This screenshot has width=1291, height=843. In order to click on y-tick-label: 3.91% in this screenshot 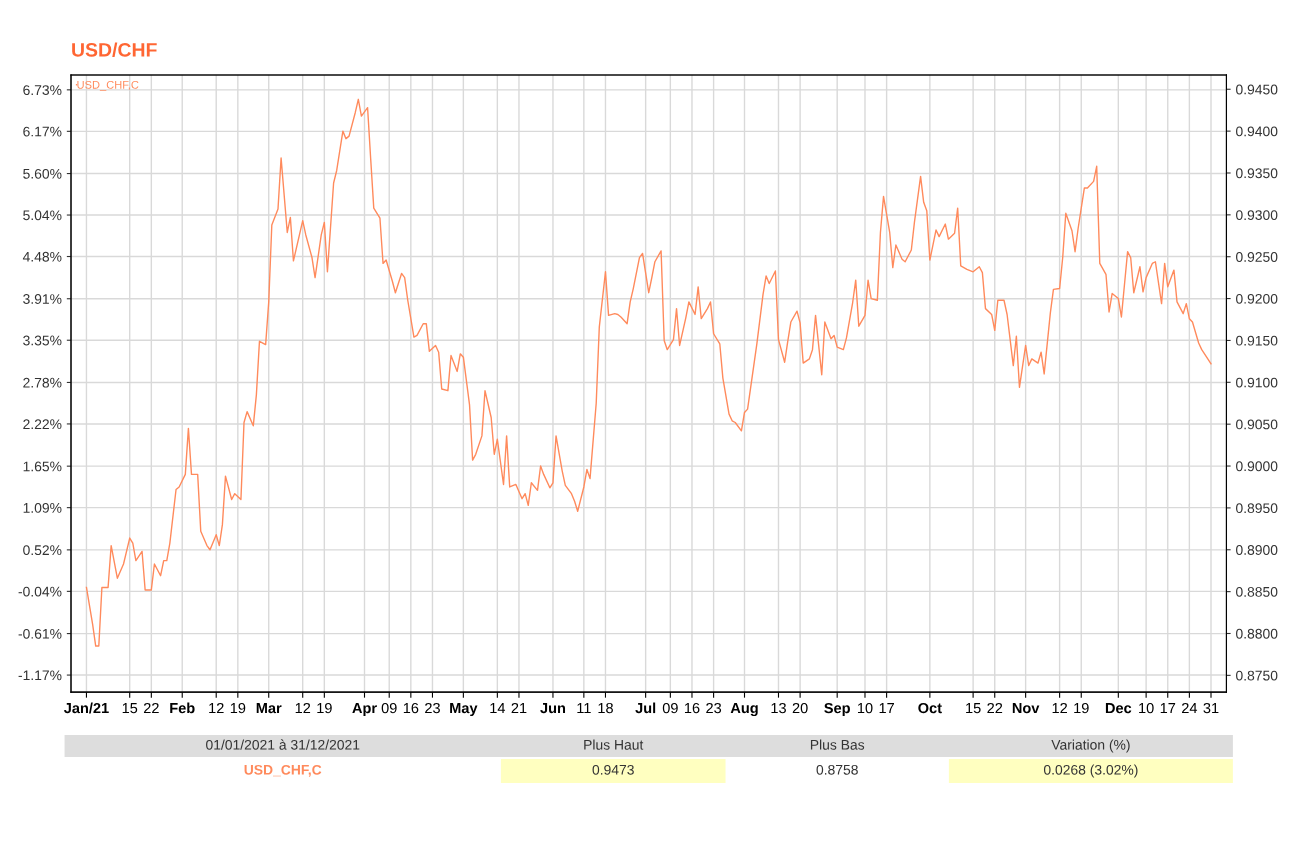, I will do `click(42, 299)`.